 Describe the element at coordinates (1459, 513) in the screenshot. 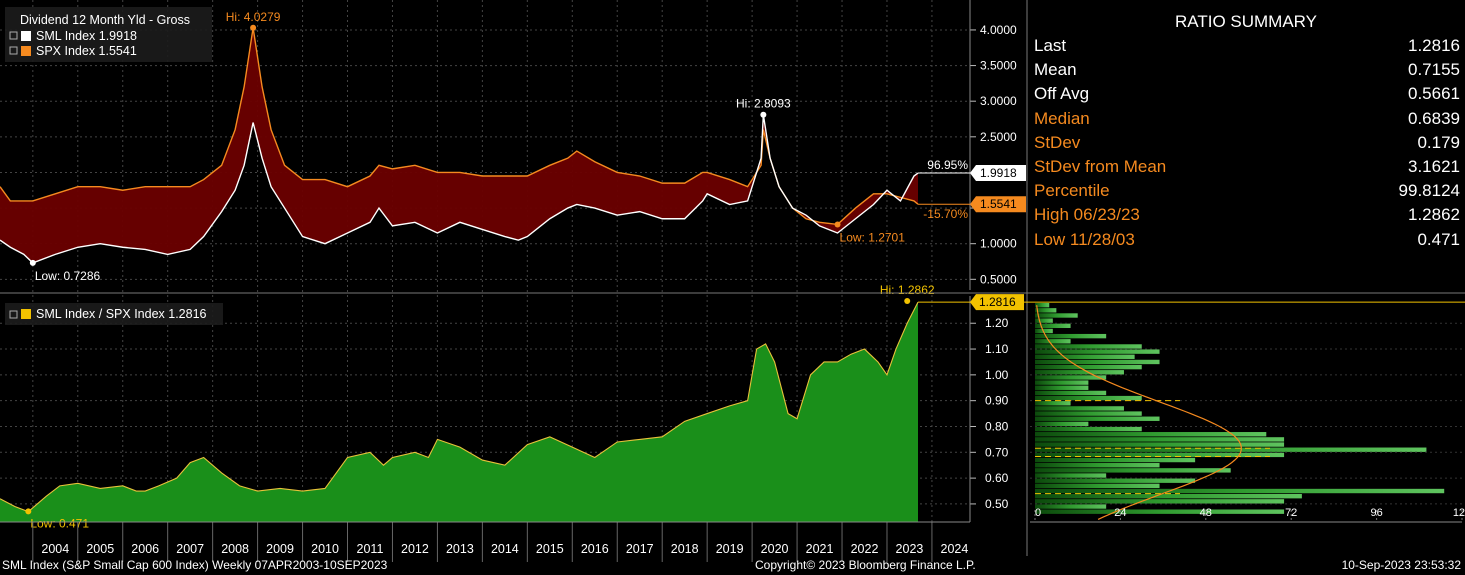

I see `hist-x-tick-label: 120` at that location.